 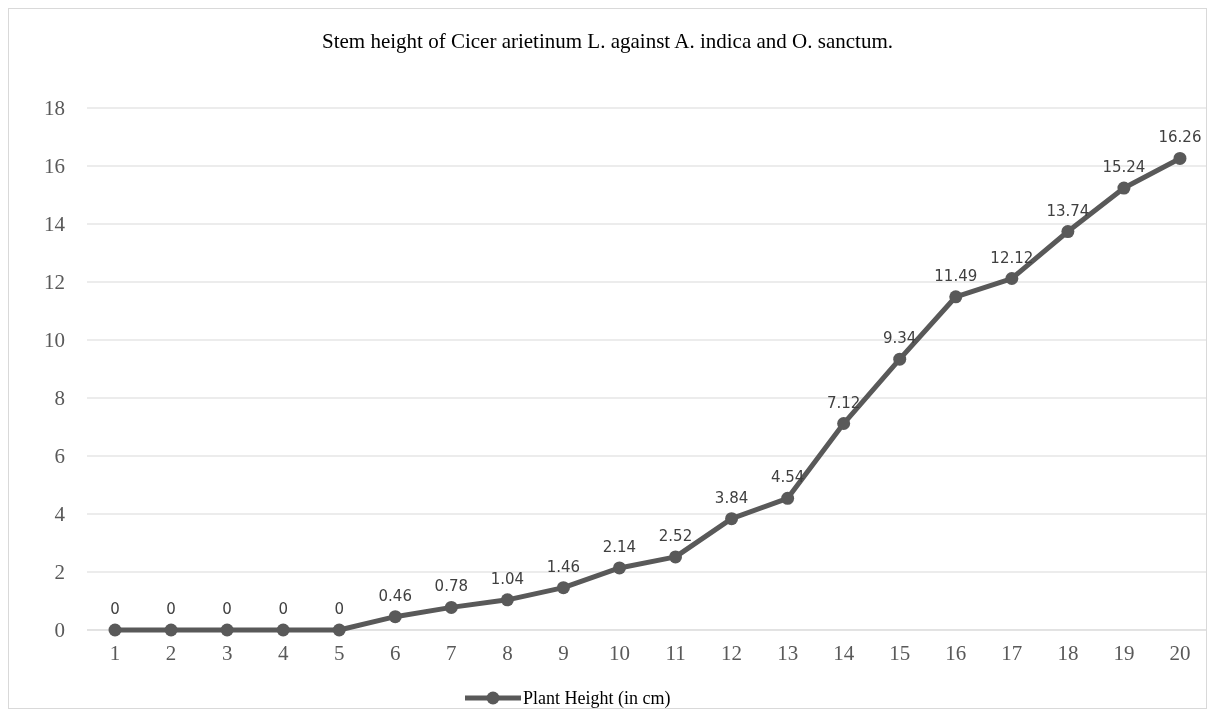 I want to click on y-tick-label: 14, so click(x=55, y=224).